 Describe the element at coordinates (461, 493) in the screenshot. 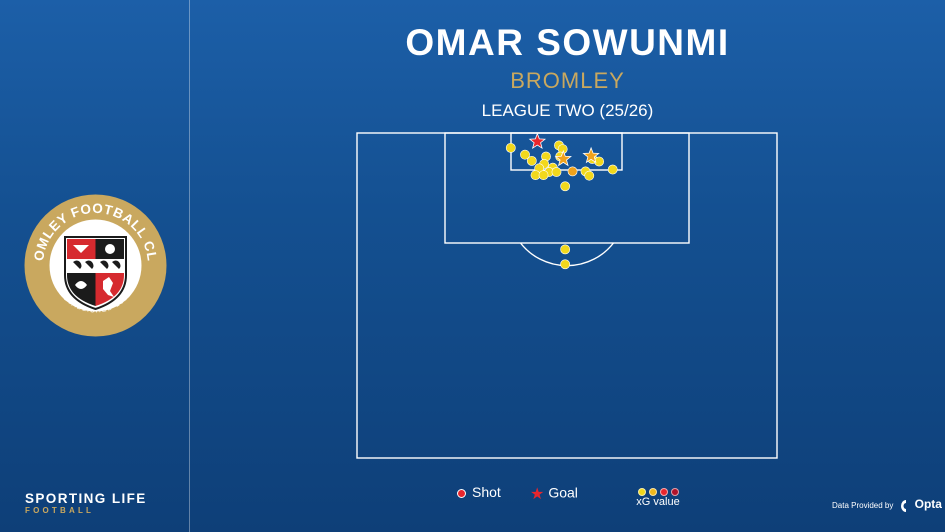

I see `shot-marker-icon` at that location.